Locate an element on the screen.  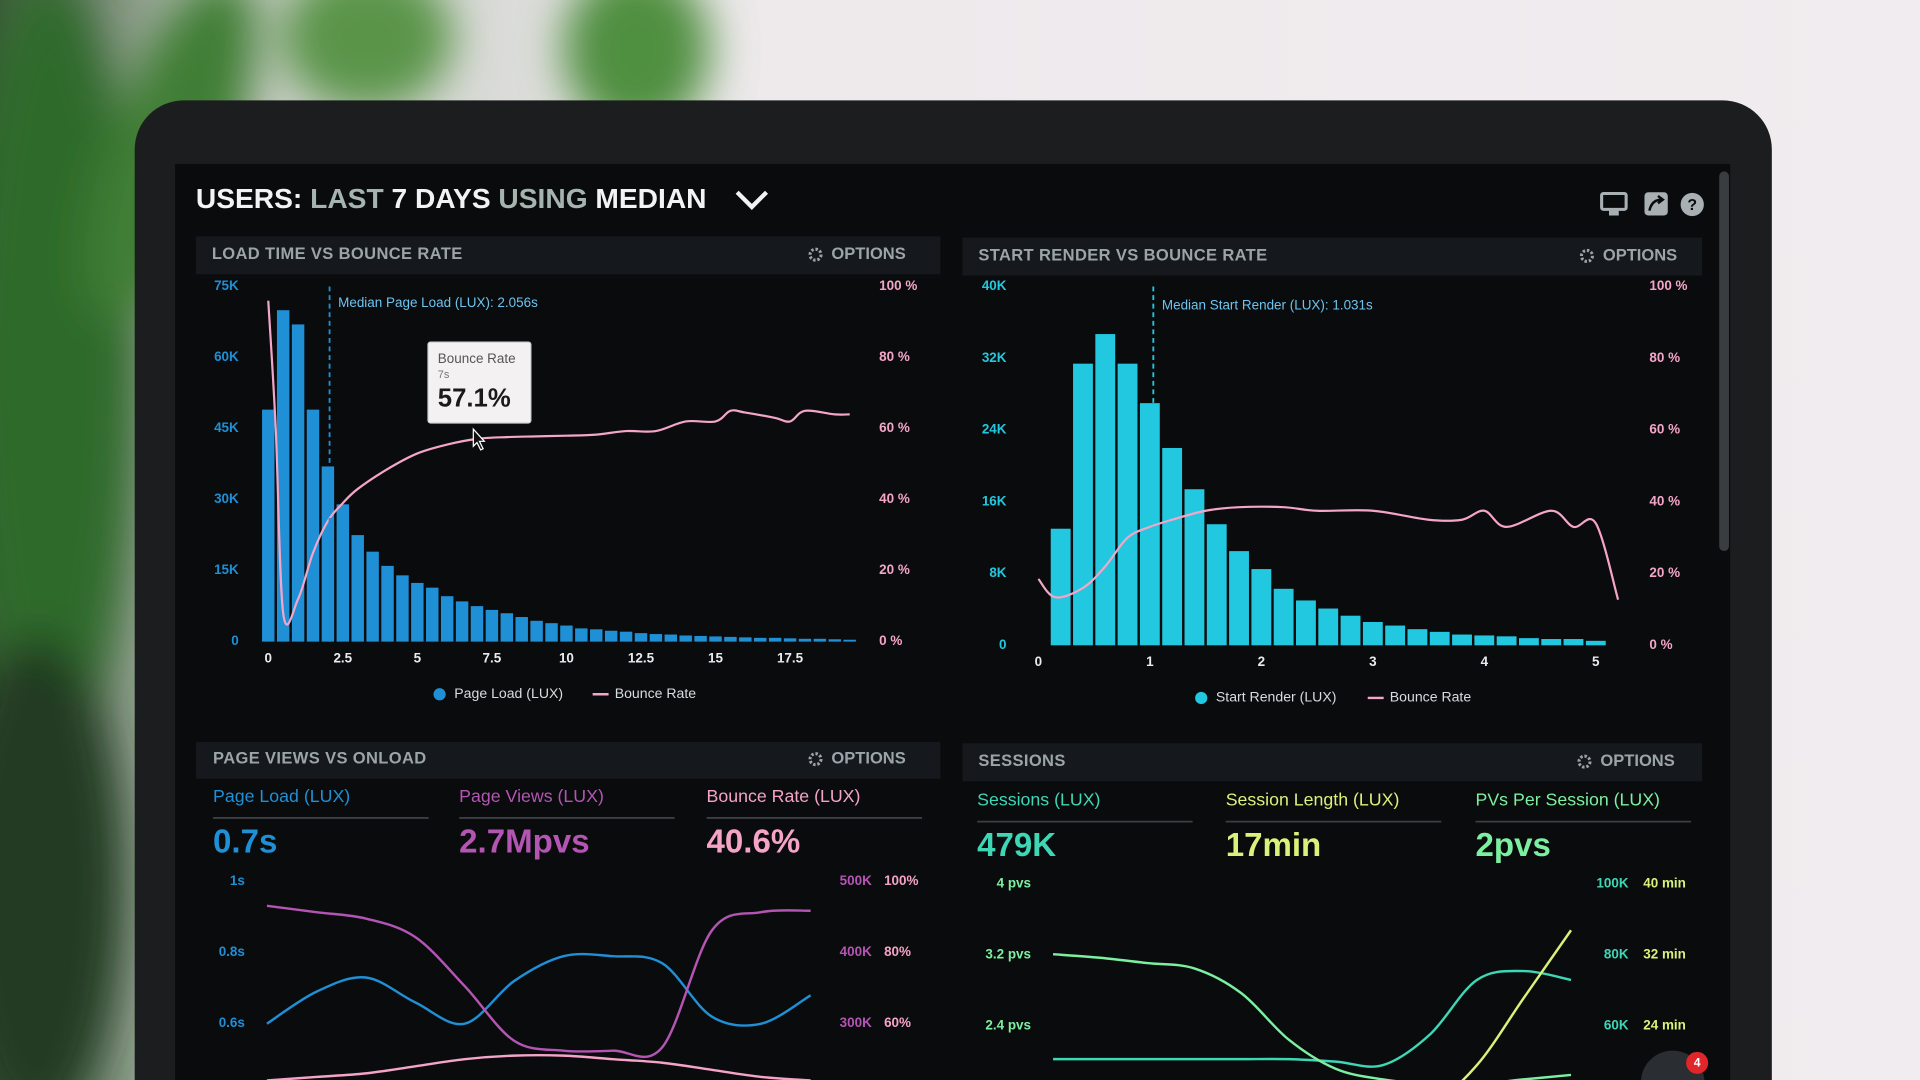
notification-badge is located at coordinates (1697, 1062).